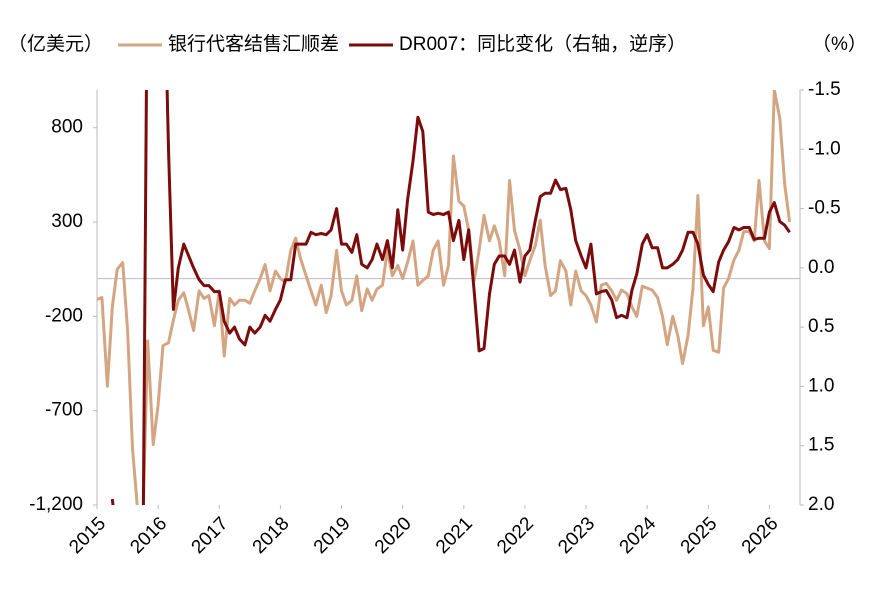 The width and height of the screenshot is (876, 593). Describe the element at coordinates (821, 326) in the screenshot. I see `y2-tick-label: 0.5` at that location.